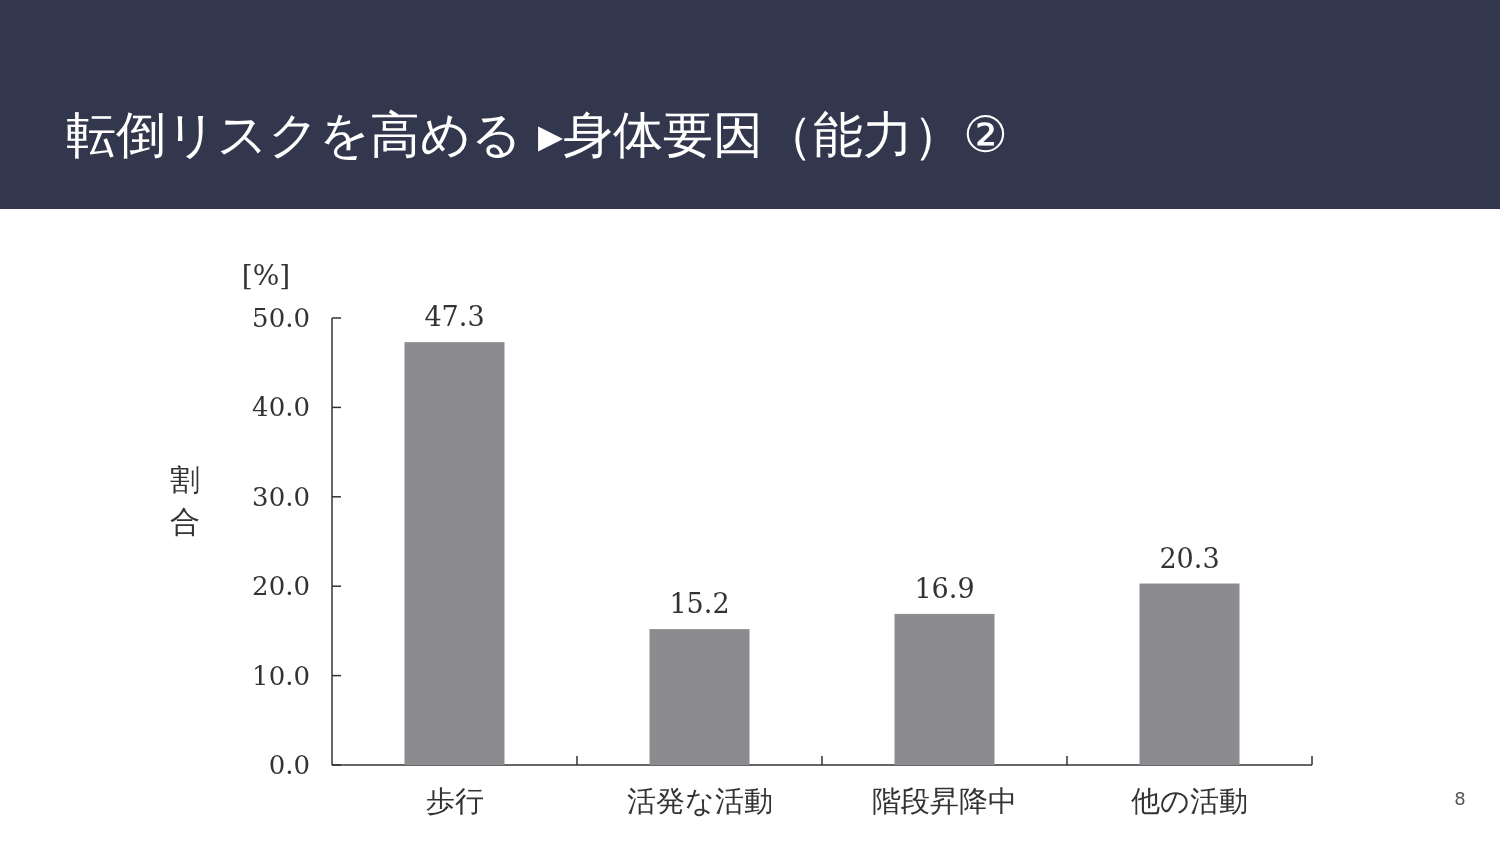  Describe the element at coordinates (281, 318) in the screenshot. I see `y-tick-label: 50.0` at that location.